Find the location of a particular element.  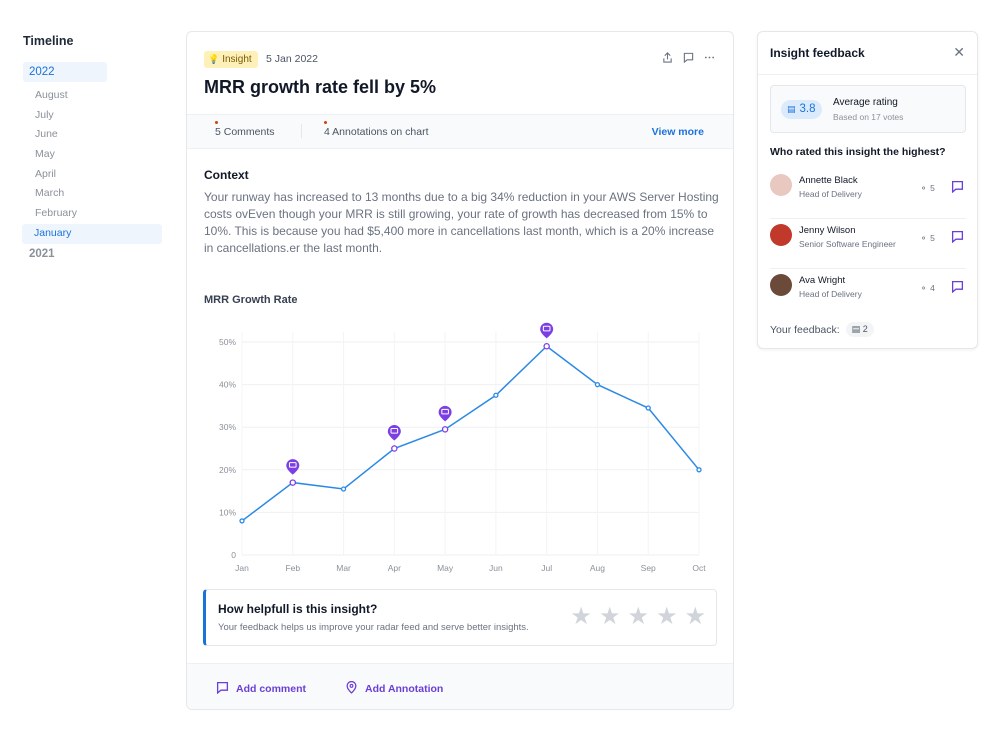

y-tick-label: 20% is located at coordinates (227, 470).